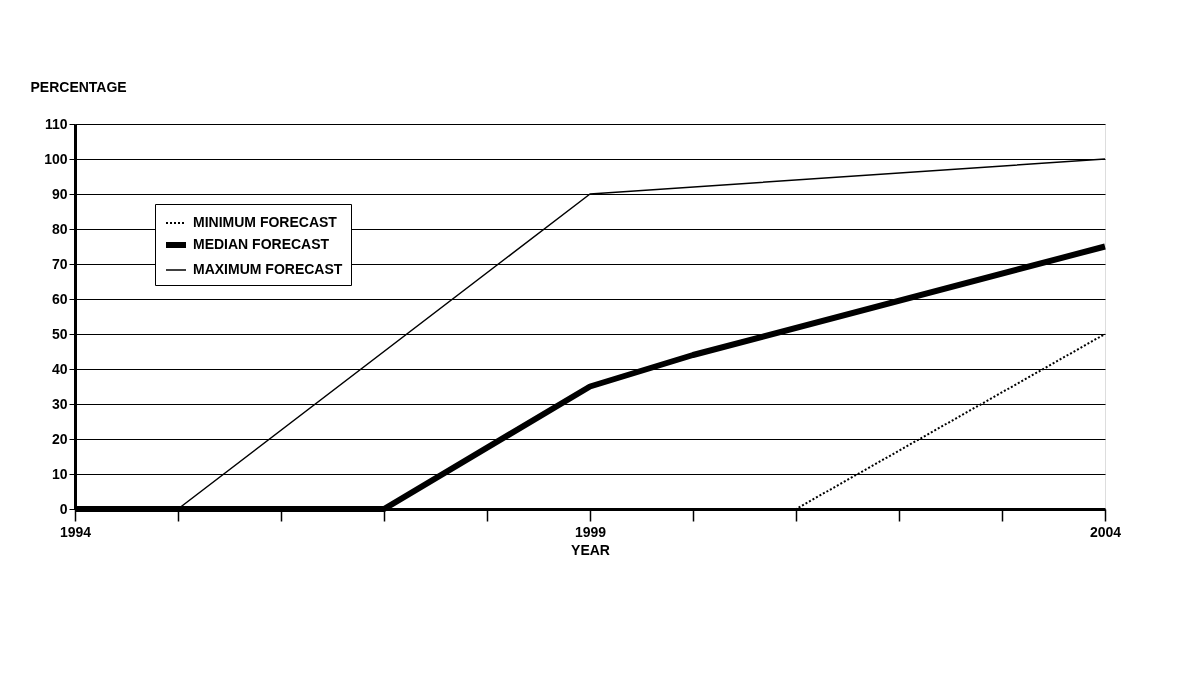  What do you see at coordinates (59, 473) in the screenshot?
I see `y-tick-label: 10` at bounding box center [59, 473].